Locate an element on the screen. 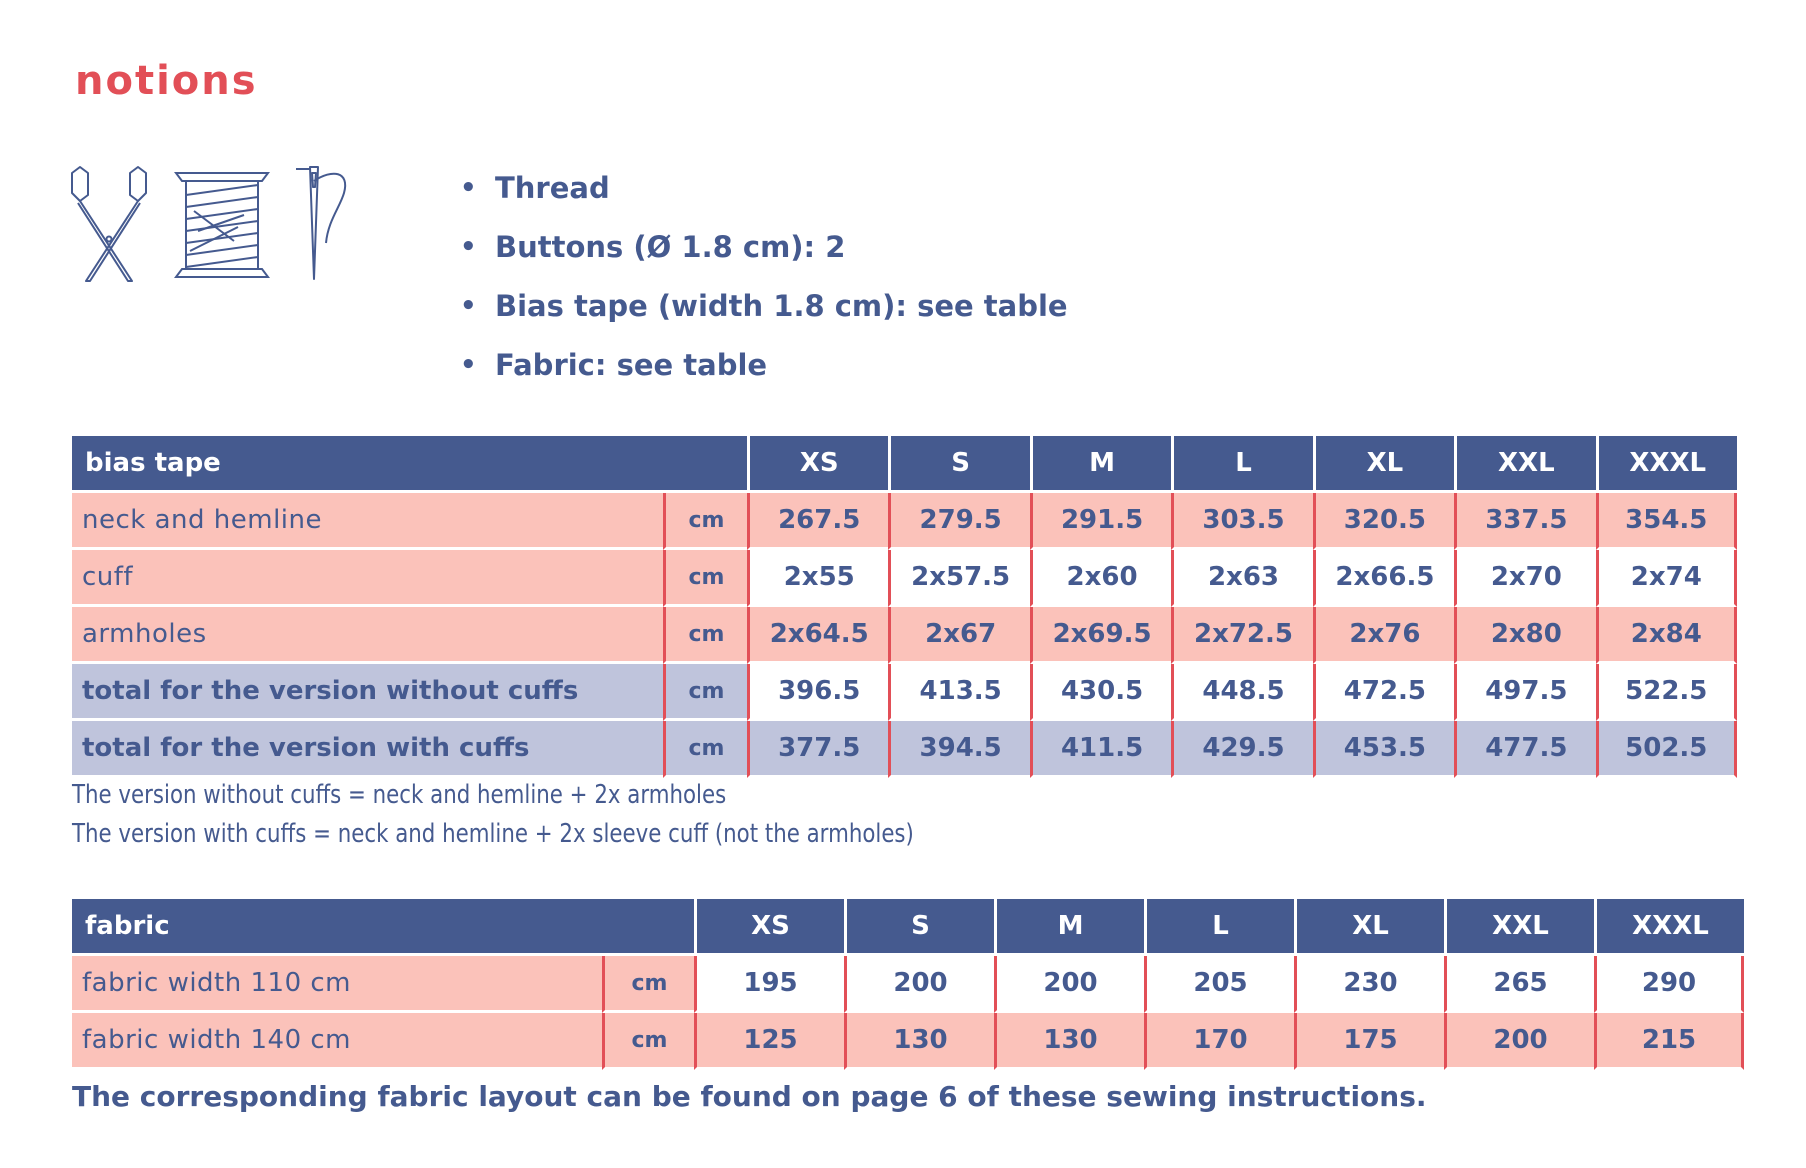  table-cell: 337.5 is located at coordinates (1525, 521).